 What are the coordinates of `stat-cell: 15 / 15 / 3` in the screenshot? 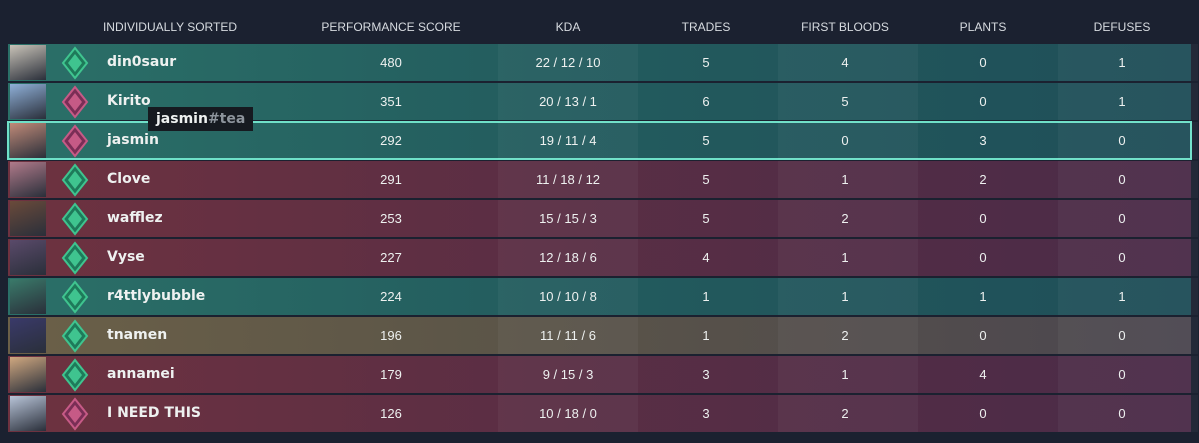 It's located at (568, 218).